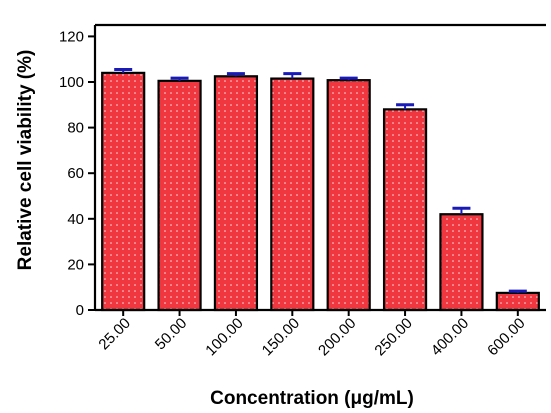  What do you see at coordinates (171, 334) in the screenshot?
I see `x-tick-label-50.00: 50.00` at bounding box center [171, 334].